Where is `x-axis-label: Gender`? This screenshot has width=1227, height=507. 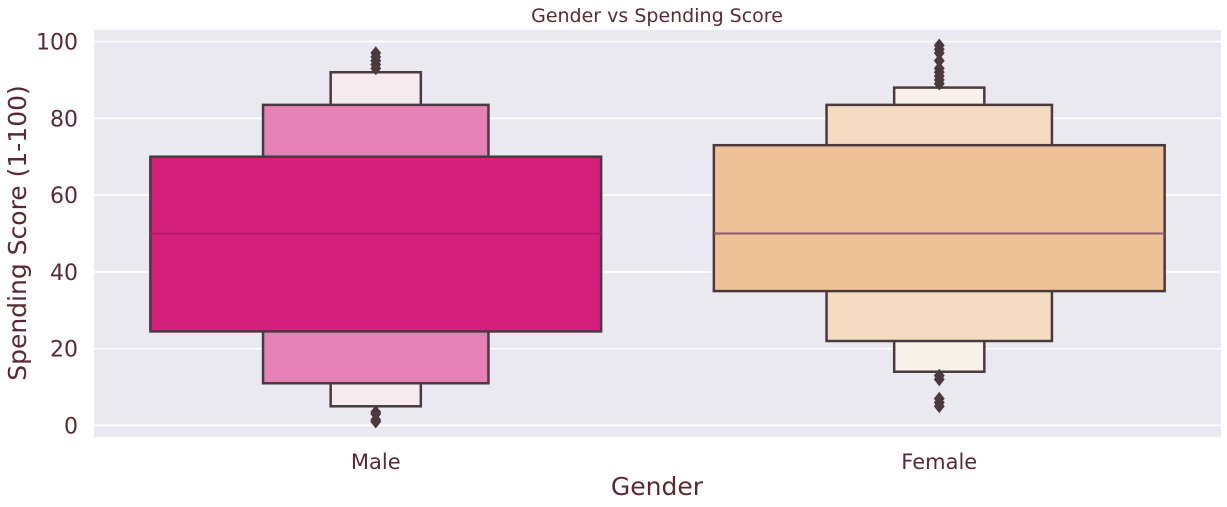
x-axis-label: Gender is located at coordinates (657, 486).